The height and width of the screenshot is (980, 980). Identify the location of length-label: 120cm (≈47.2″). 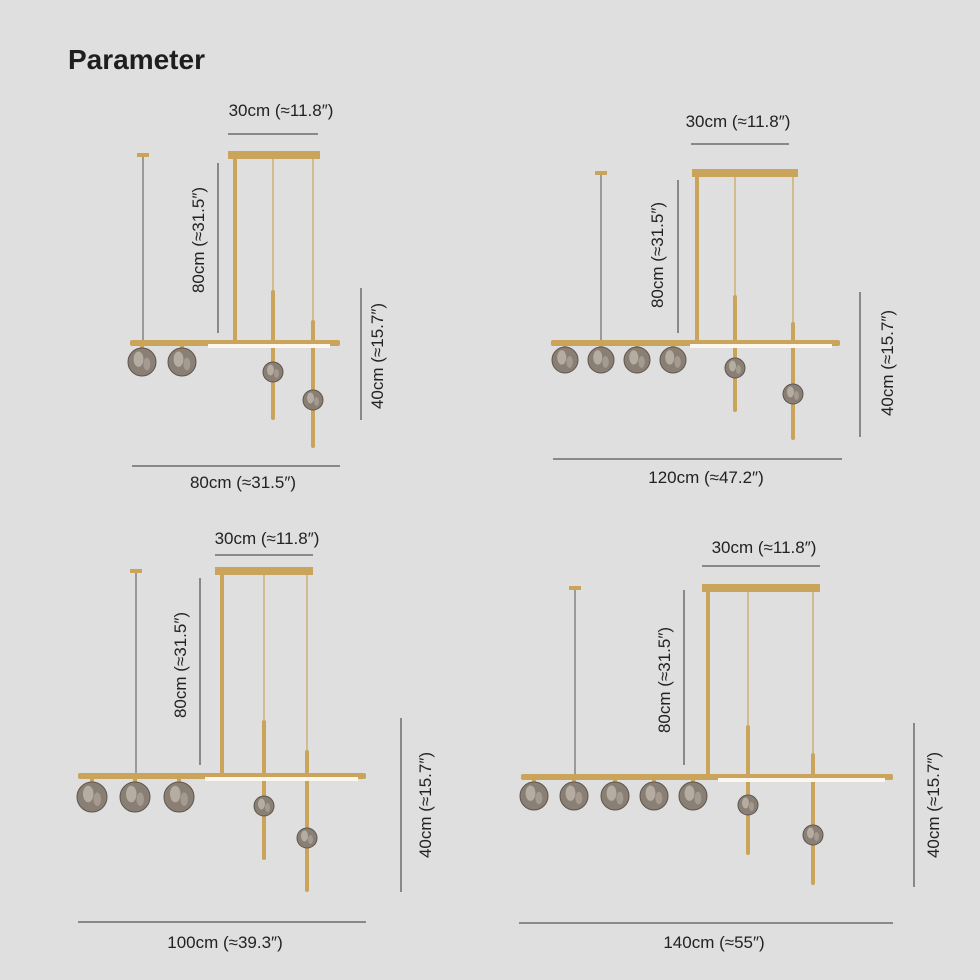
(706, 477).